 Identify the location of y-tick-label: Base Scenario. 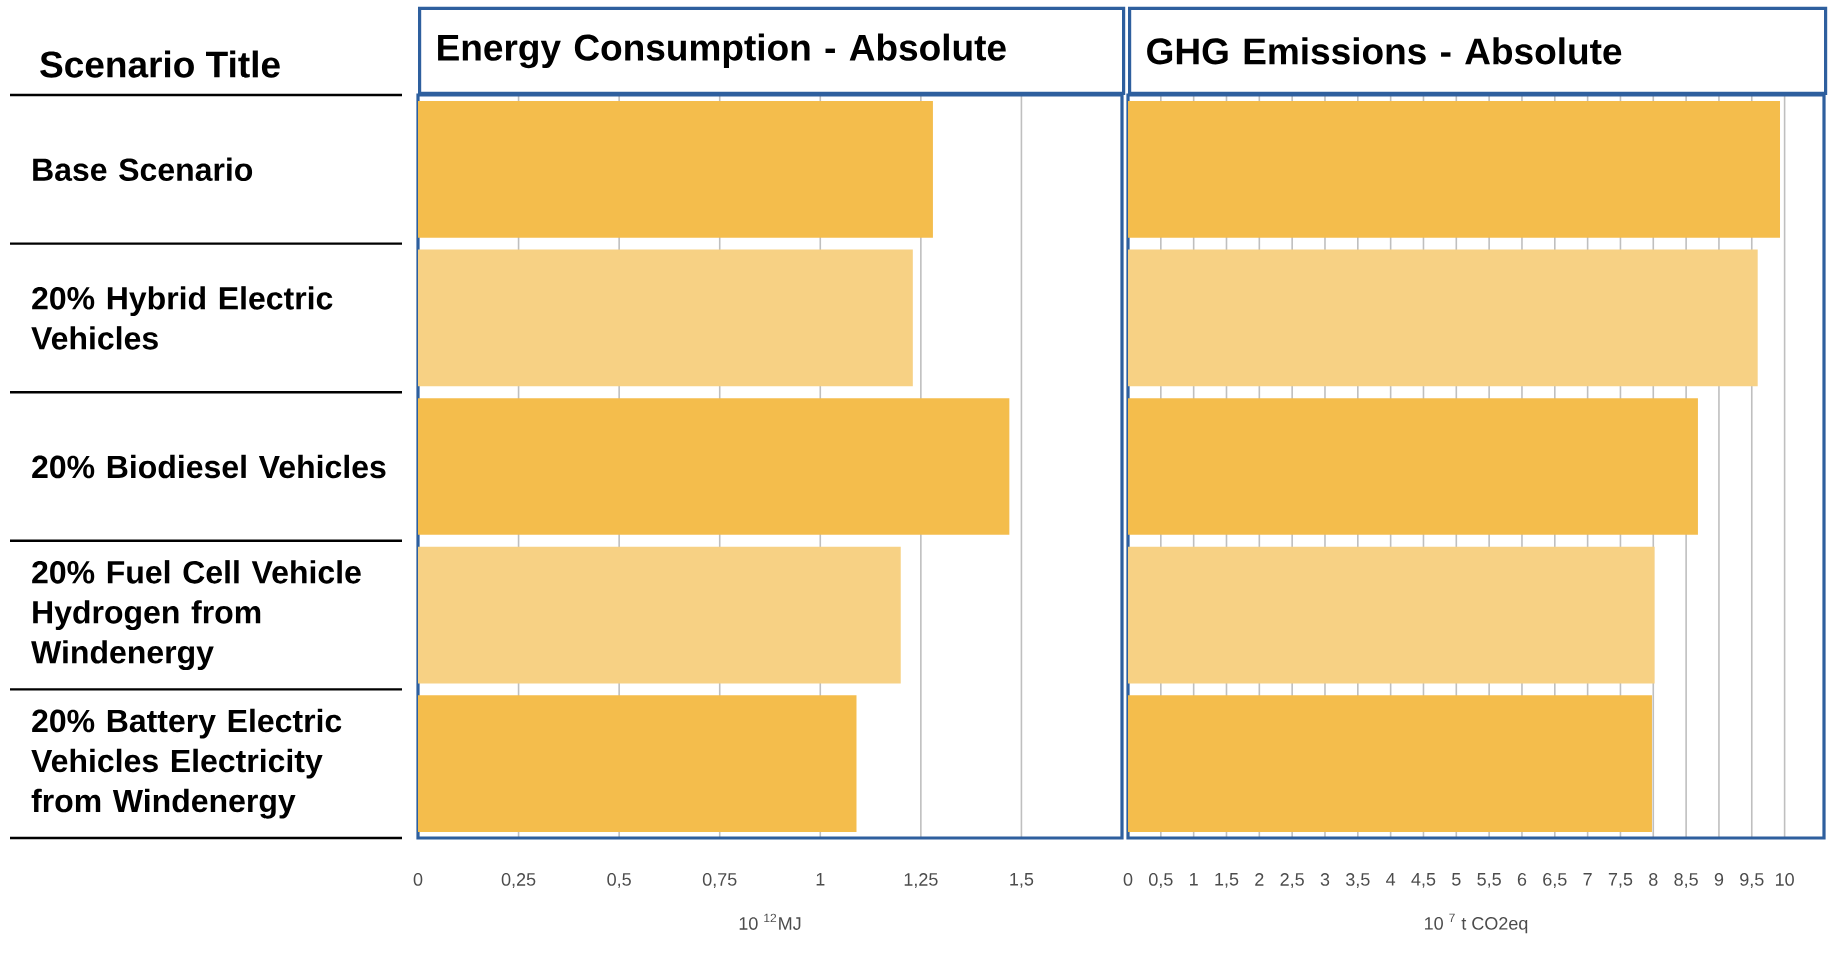
(143, 169).